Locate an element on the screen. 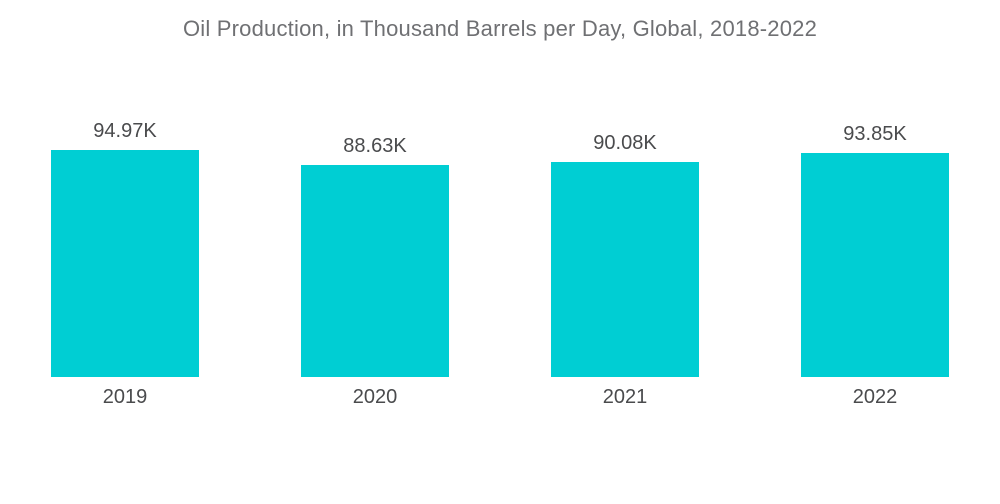  category-label: 2022 is located at coordinates (875, 397).